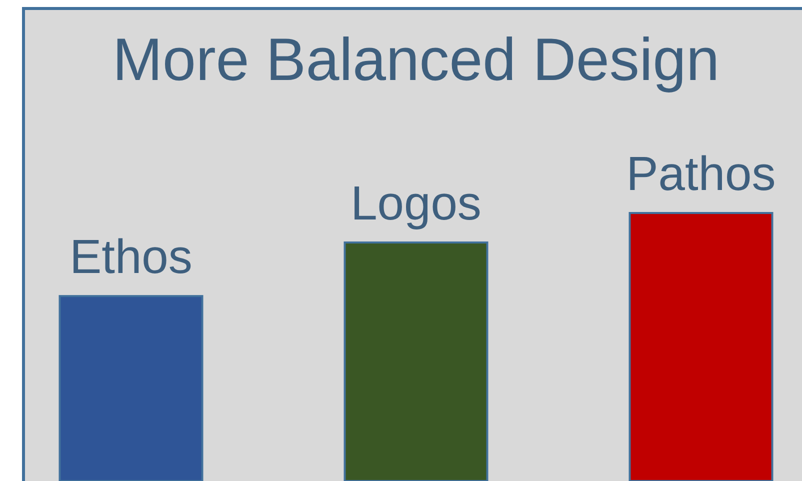 Image resolution: width=802 pixels, height=481 pixels. Describe the element at coordinates (416, 203) in the screenshot. I see `x-tick-label: Logos` at that location.